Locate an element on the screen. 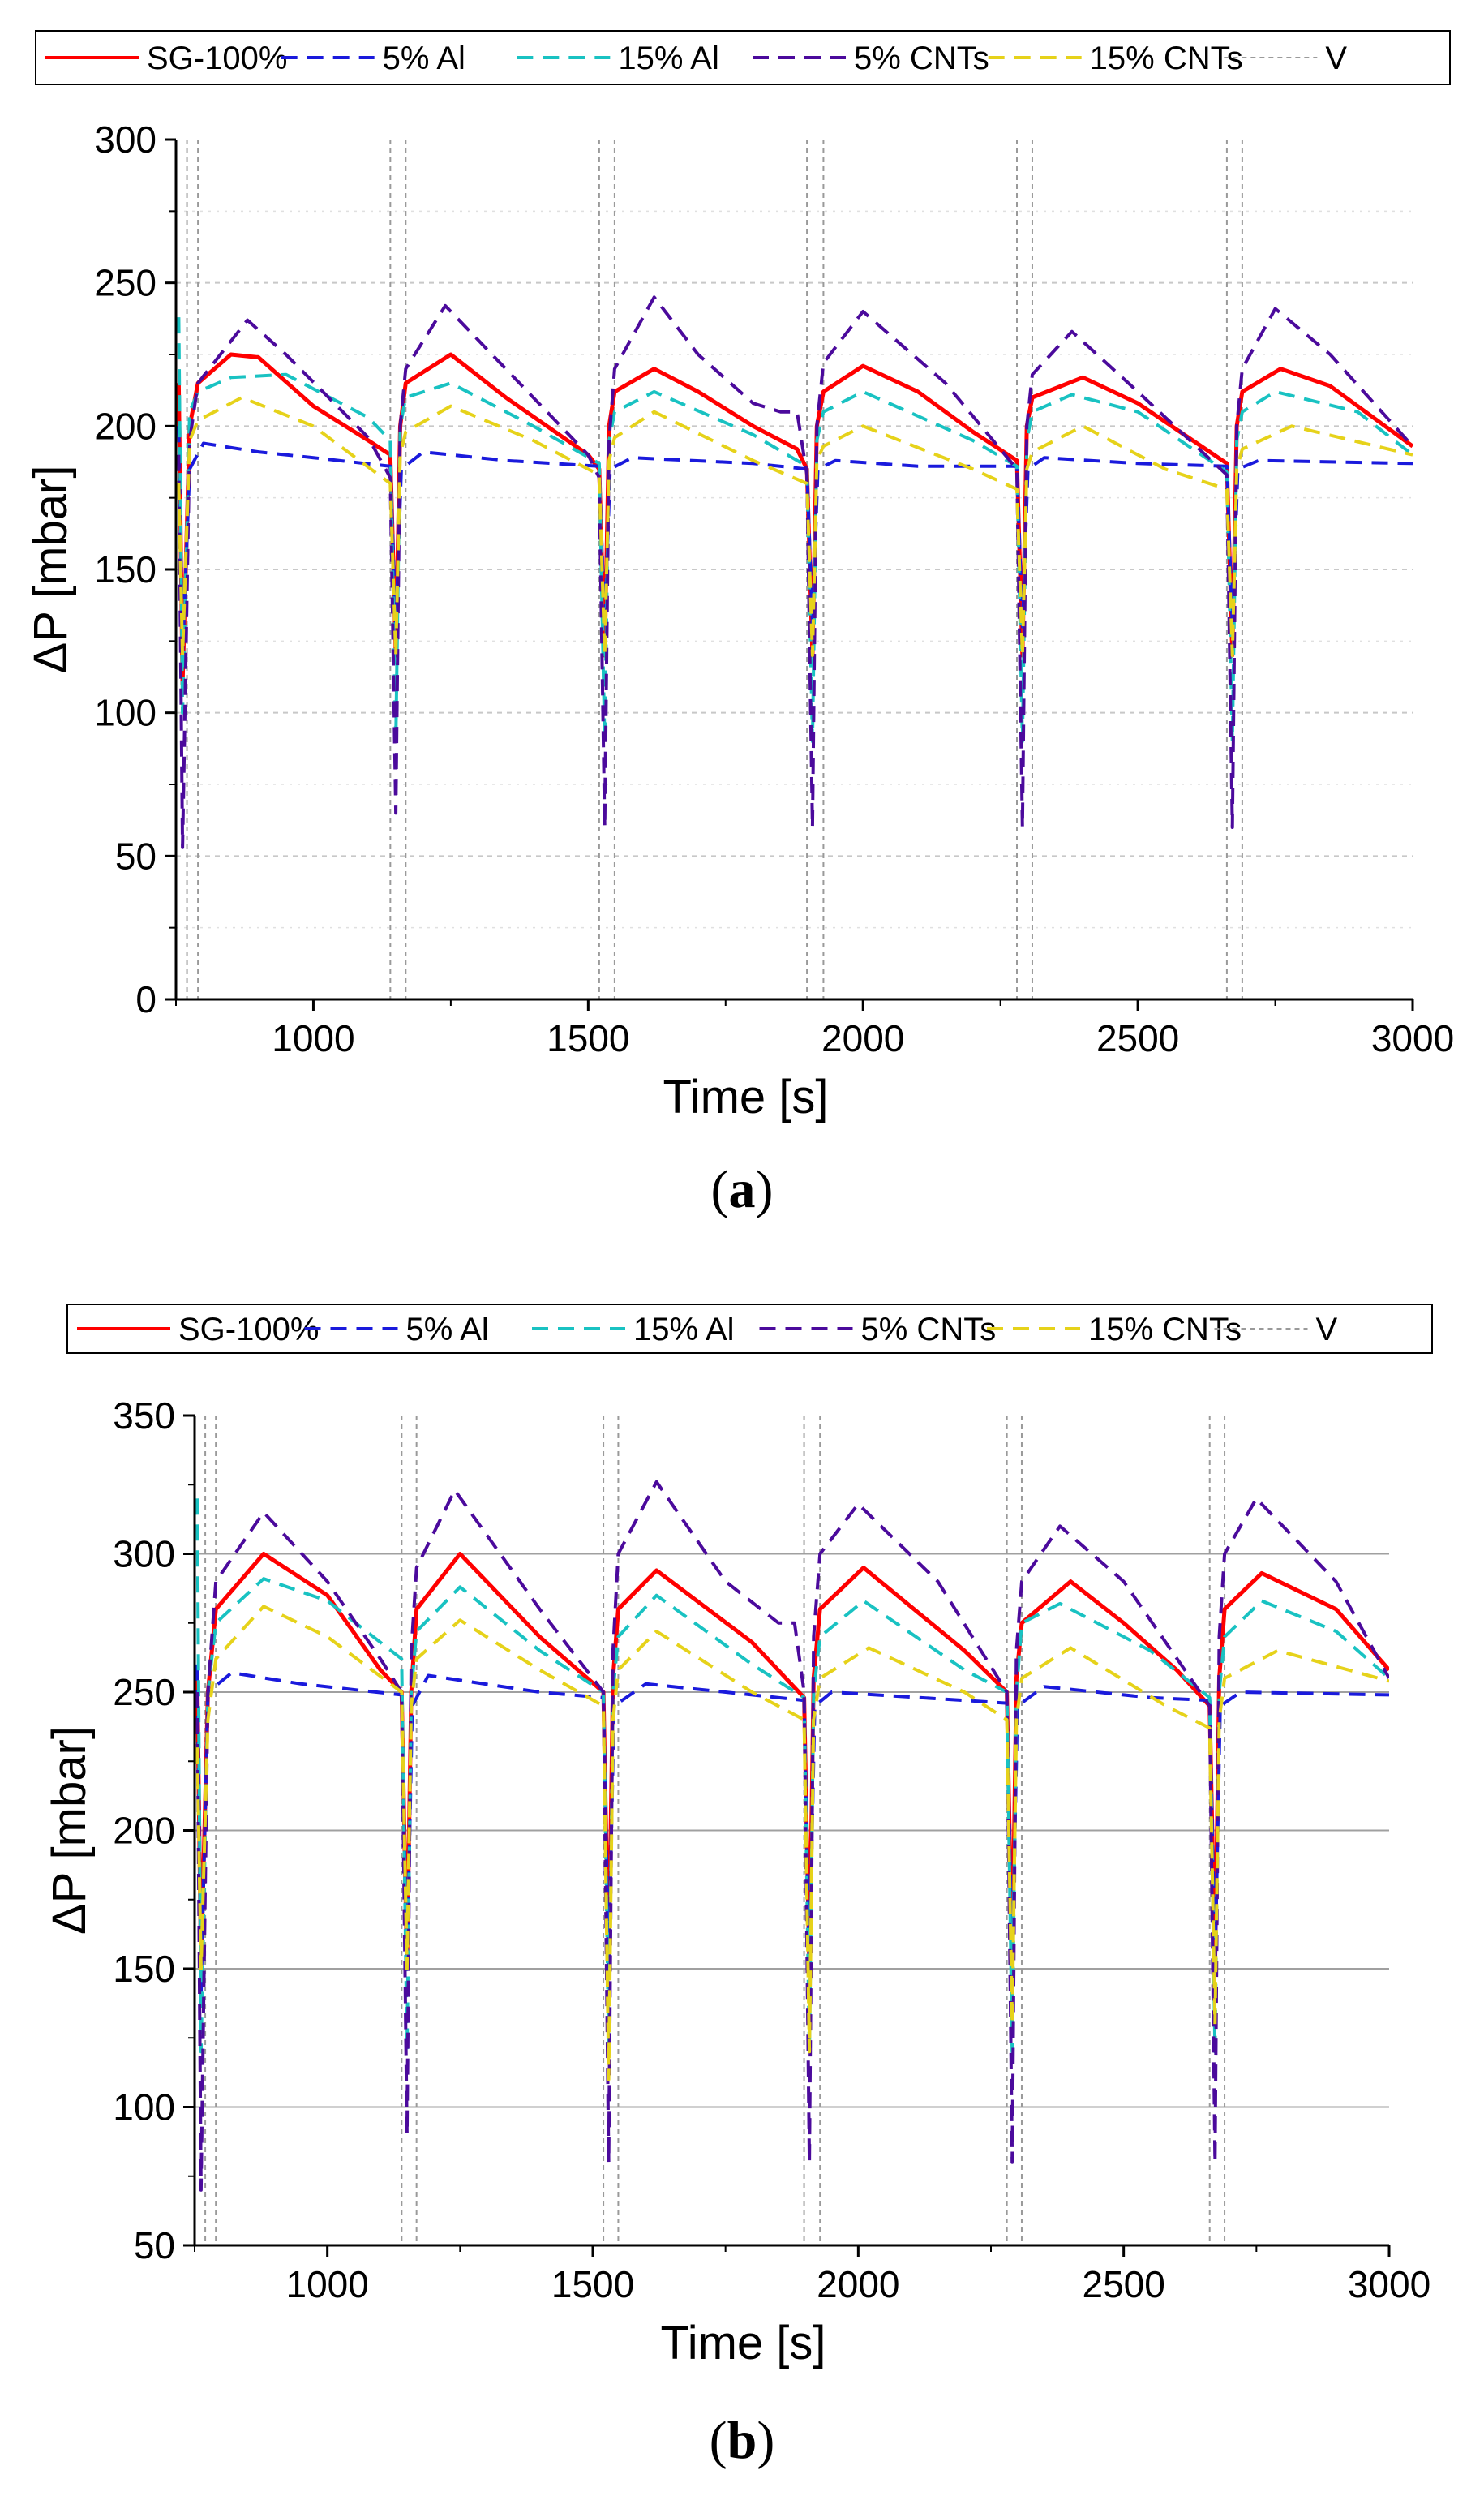  panel-label: (a) is located at coordinates (742, 1189).